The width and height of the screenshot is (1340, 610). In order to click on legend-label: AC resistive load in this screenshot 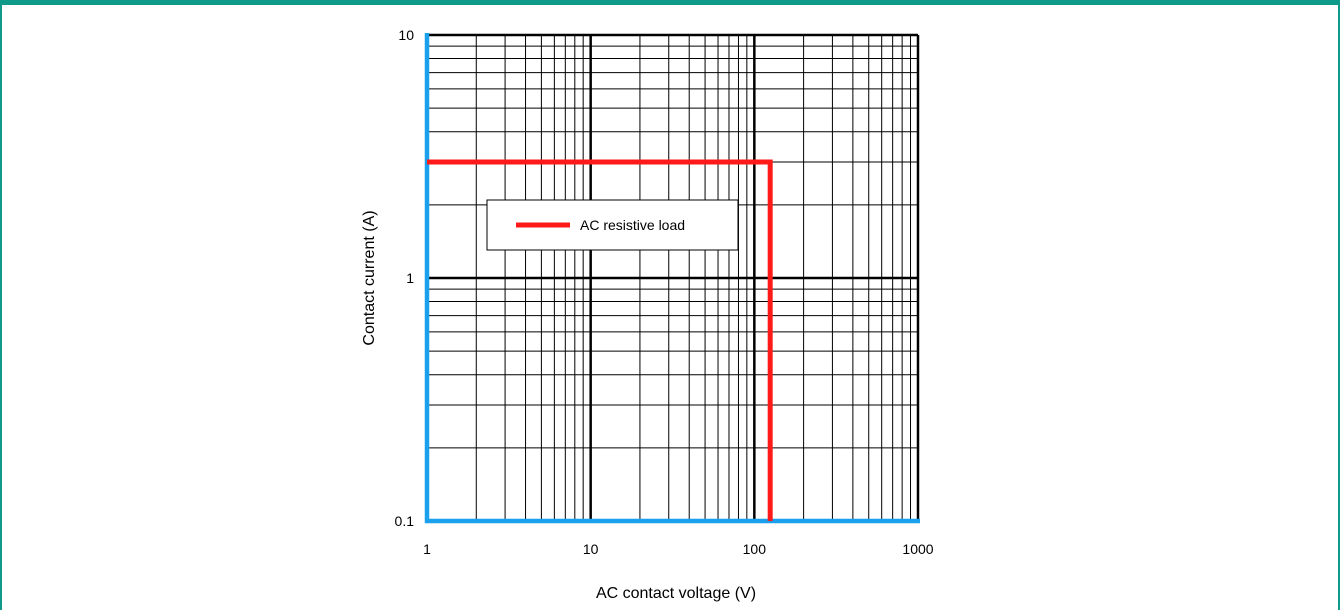, I will do `click(632, 225)`.